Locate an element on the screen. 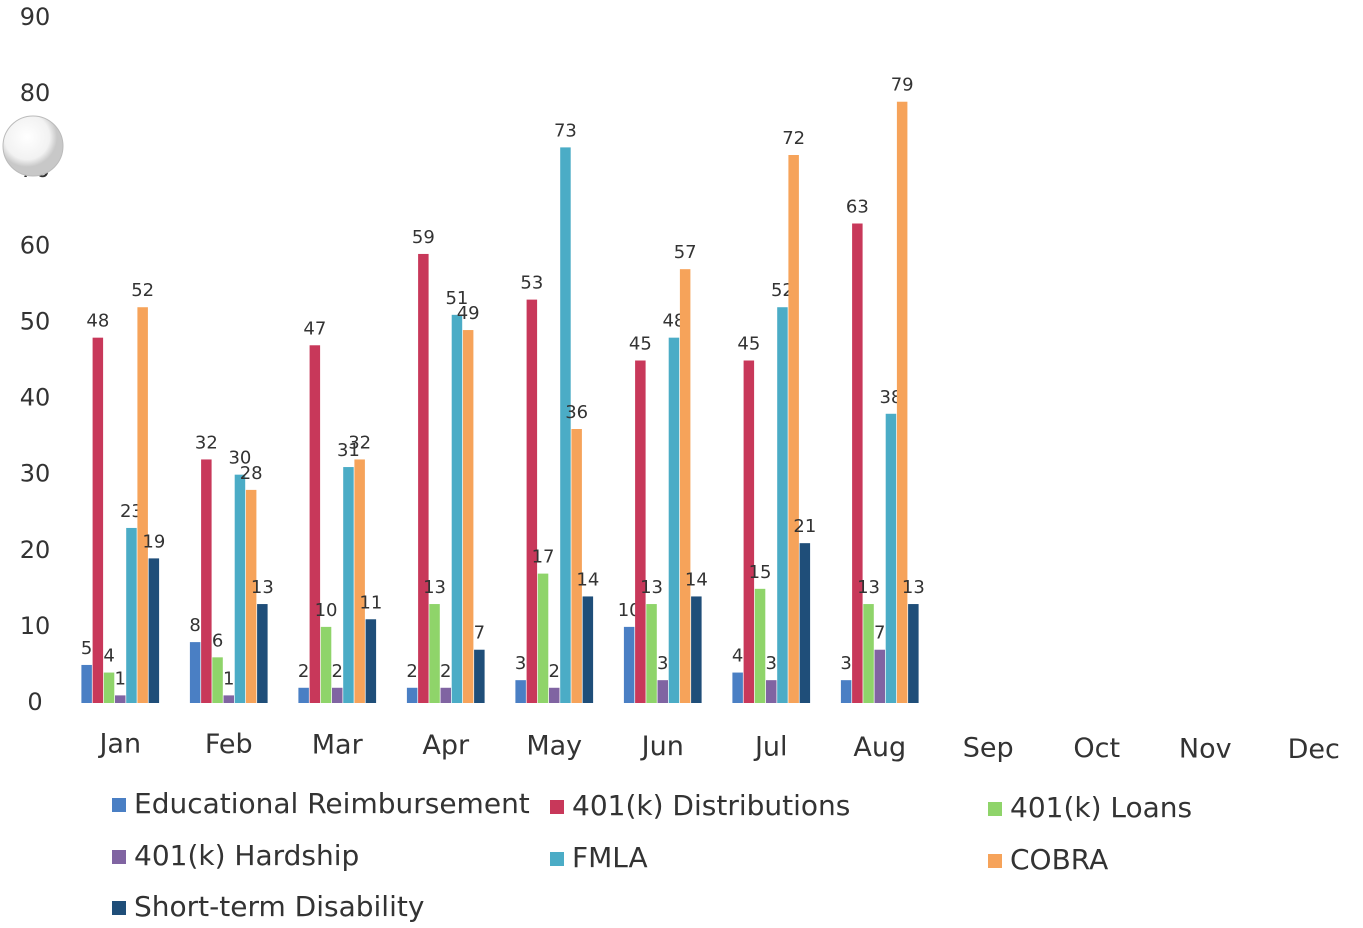 The height and width of the screenshot is (928, 1363). legend-label: COBRA is located at coordinates (1059, 859).